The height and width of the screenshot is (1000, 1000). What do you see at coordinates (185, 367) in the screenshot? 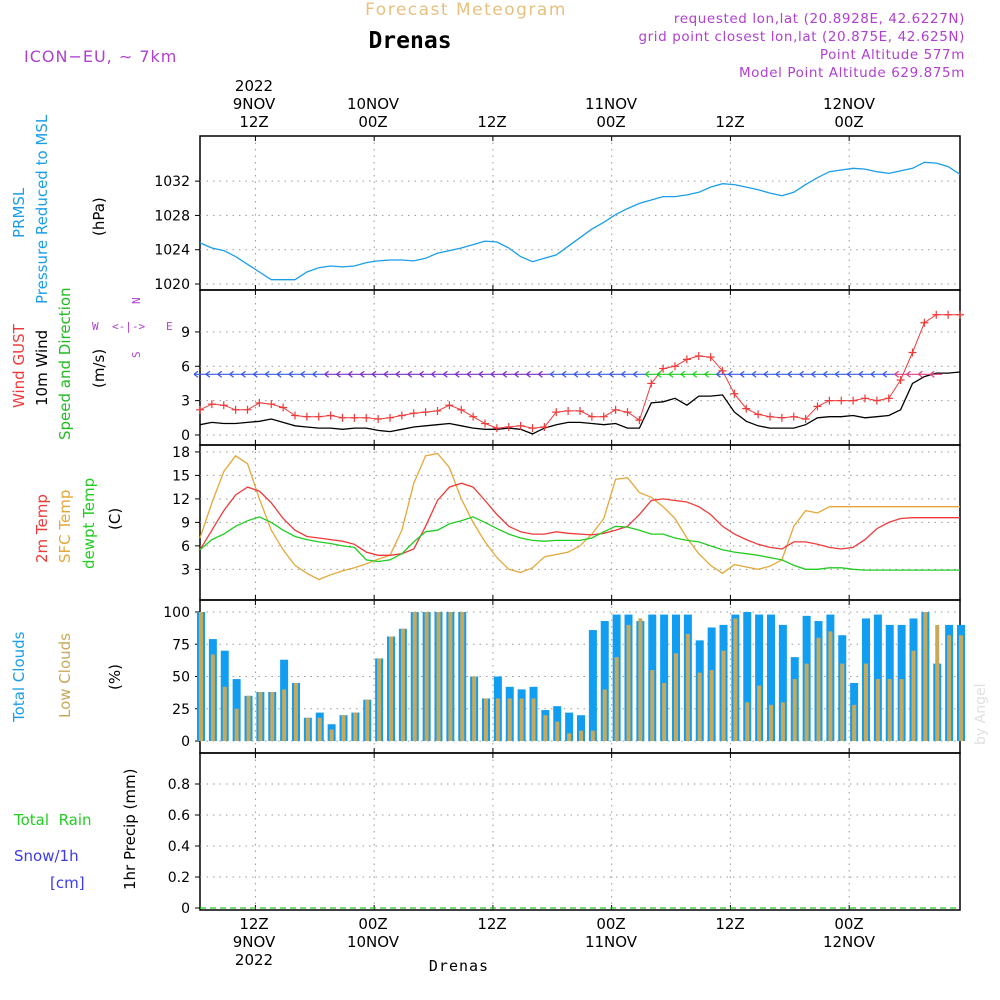
I see `y-tick-label: 6` at bounding box center [185, 367].